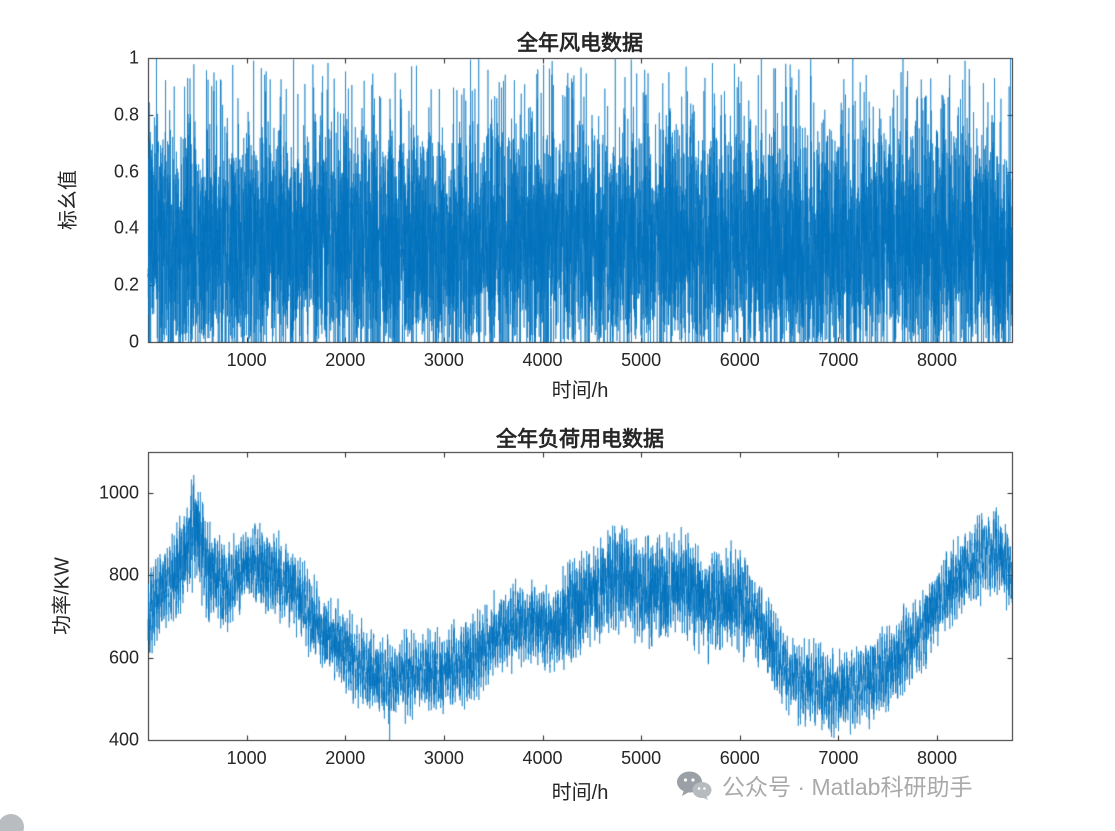 This screenshot has height=831, width=1115. Describe the element at coordinates (443, 758) in the screenshot. I see `chart1-xtick-3000: 3000` at that location.